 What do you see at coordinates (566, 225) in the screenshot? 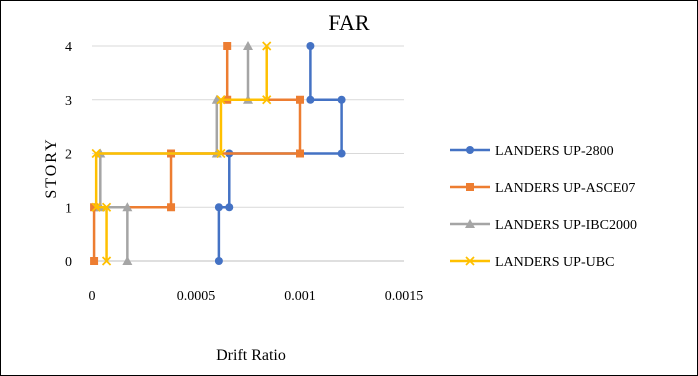
I see `legend-label: LANDERS UP-IBC2000` at bounding box center [566, 225].